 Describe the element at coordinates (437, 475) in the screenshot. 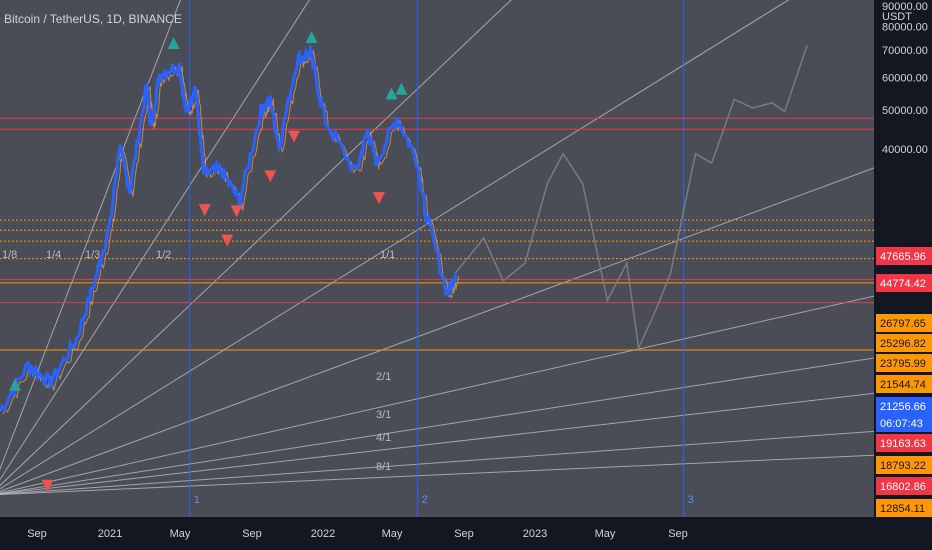

I see `fan-line-x` at that location.